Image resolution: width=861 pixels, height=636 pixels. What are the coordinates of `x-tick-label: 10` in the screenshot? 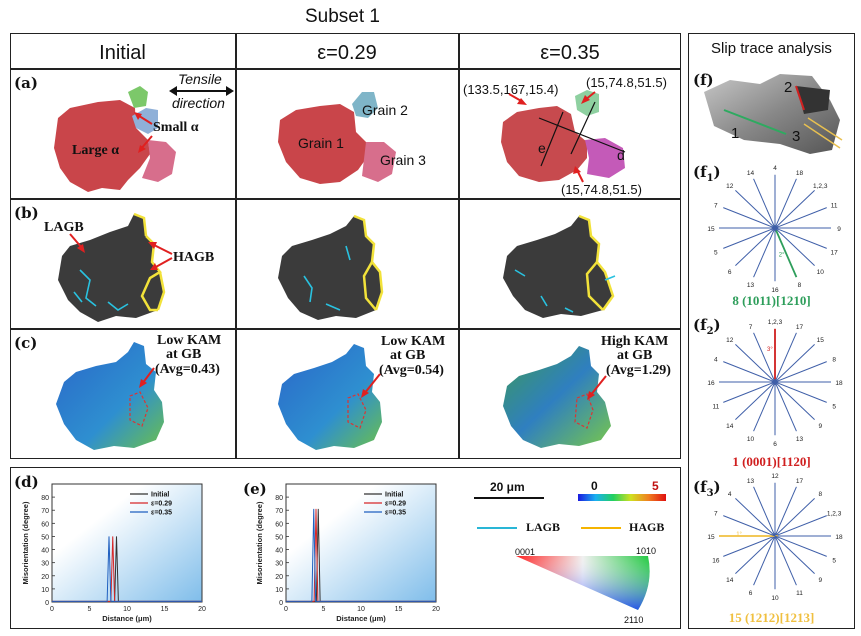 It's located at (127, 609).